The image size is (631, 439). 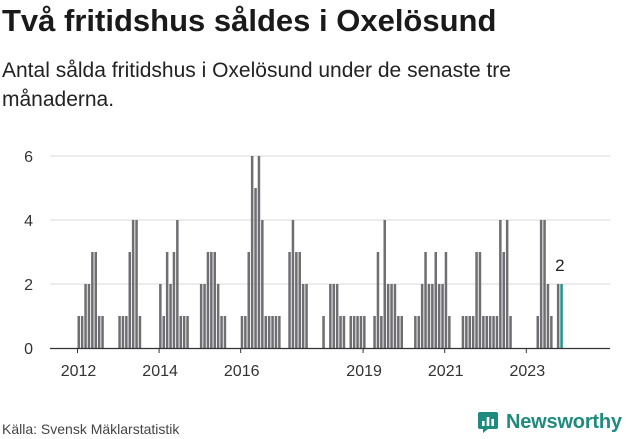 I want to click on chart-title: Två fritidshus såldes i Oxelösund, so click(x=249, y=20).